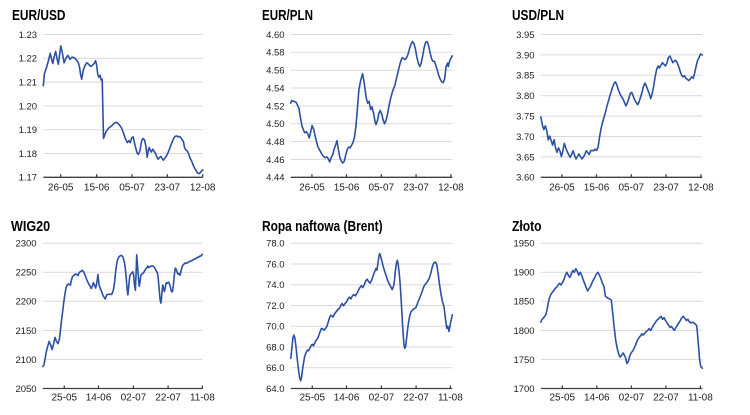 The image size is (750, 415). Describe the element at coordinates (275, 264) in the screenshot. I see `svg-text: 76.0` at that location.